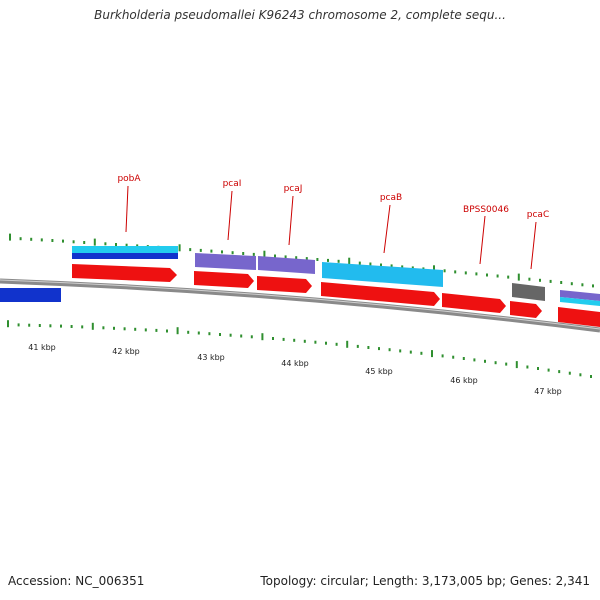 The image size is (600, 600). What do you see at coordinates (486, 210) in the screenshot?
I see `gene-label-bpss0046: BPSS0046` at bounding box center [486, 210].